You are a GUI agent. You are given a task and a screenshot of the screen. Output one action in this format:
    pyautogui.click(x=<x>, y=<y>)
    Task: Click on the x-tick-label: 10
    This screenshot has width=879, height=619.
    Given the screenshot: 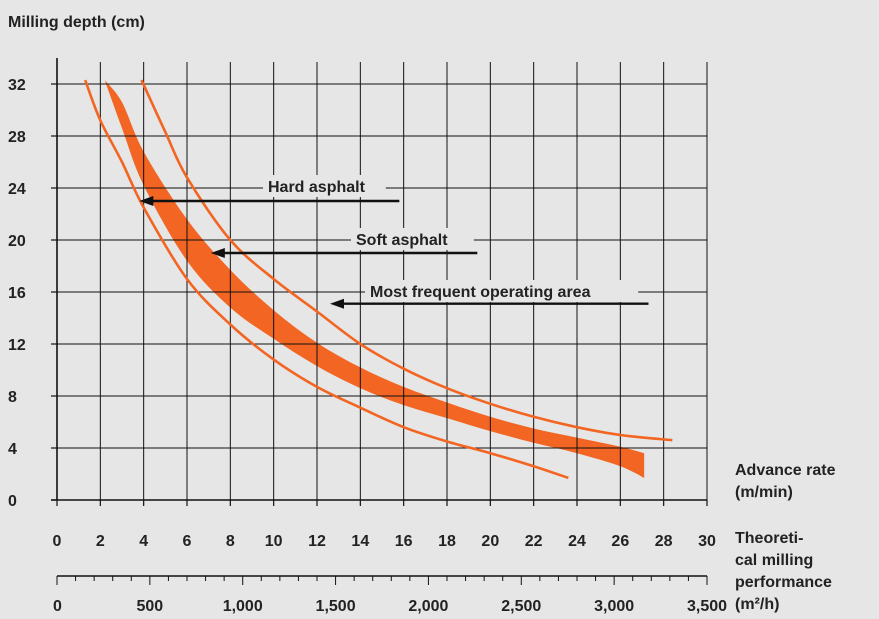 What is the action you would take?
    pyautogui.click(x=274, y=541)
    